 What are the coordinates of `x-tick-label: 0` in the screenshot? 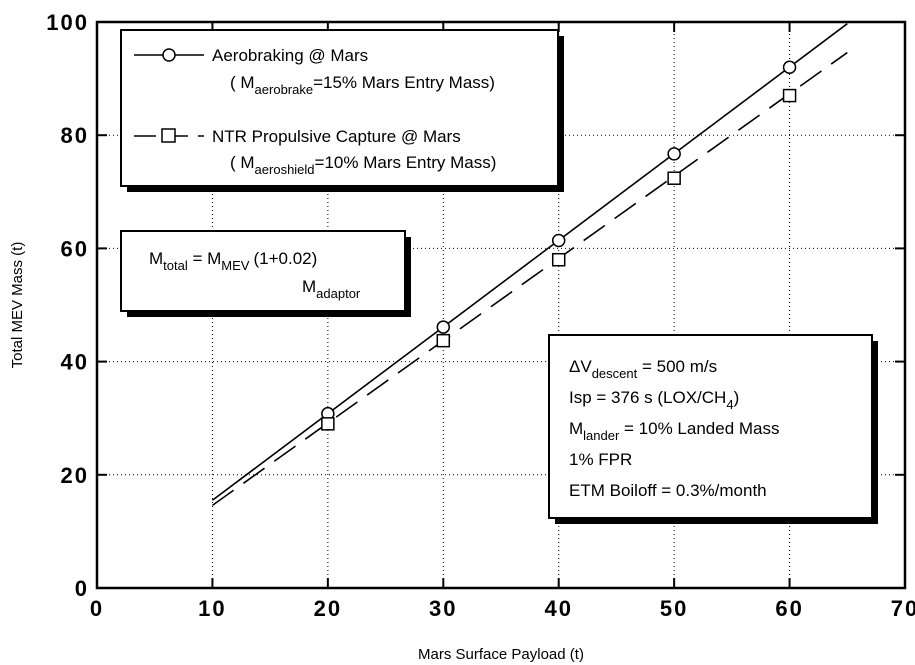 It's located at (97, 608).